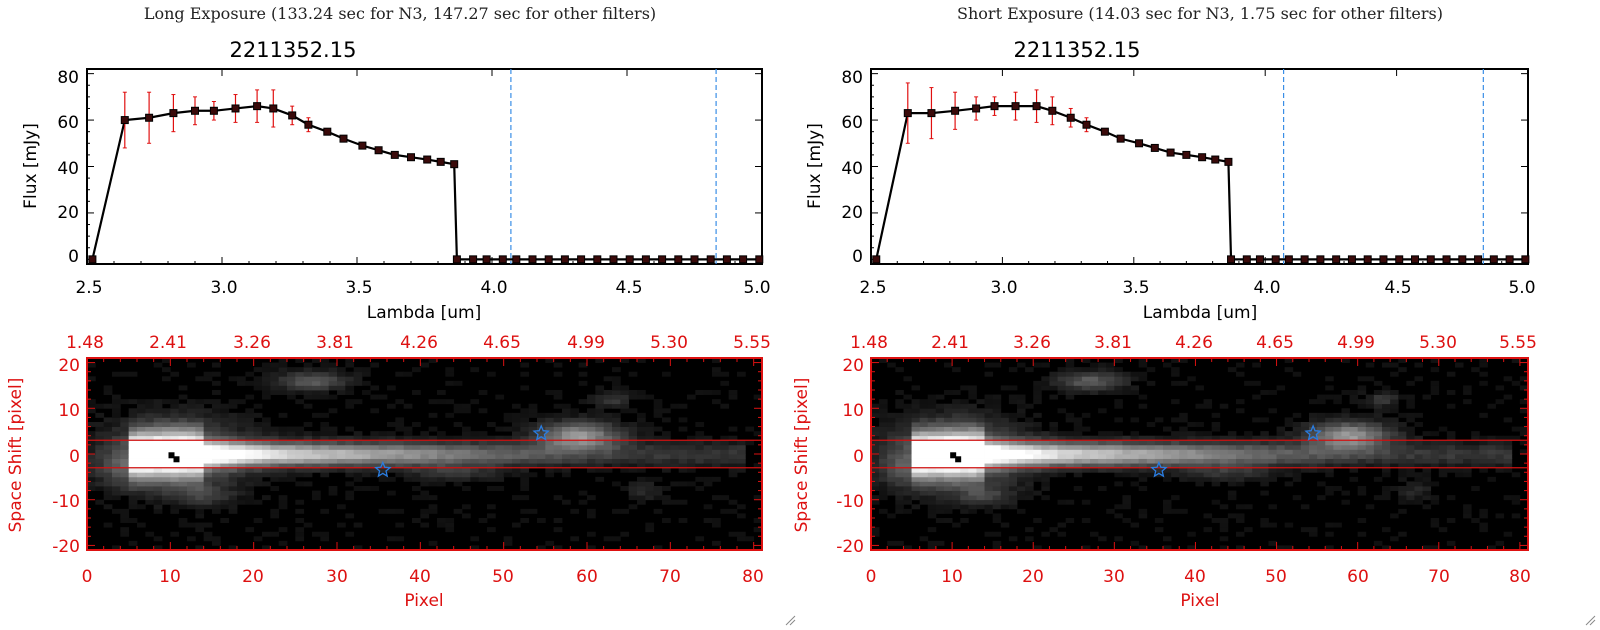 This screenshot has height=630, width=1600. I want to click on plot-title: 2211352.15, so click(1077, 50).